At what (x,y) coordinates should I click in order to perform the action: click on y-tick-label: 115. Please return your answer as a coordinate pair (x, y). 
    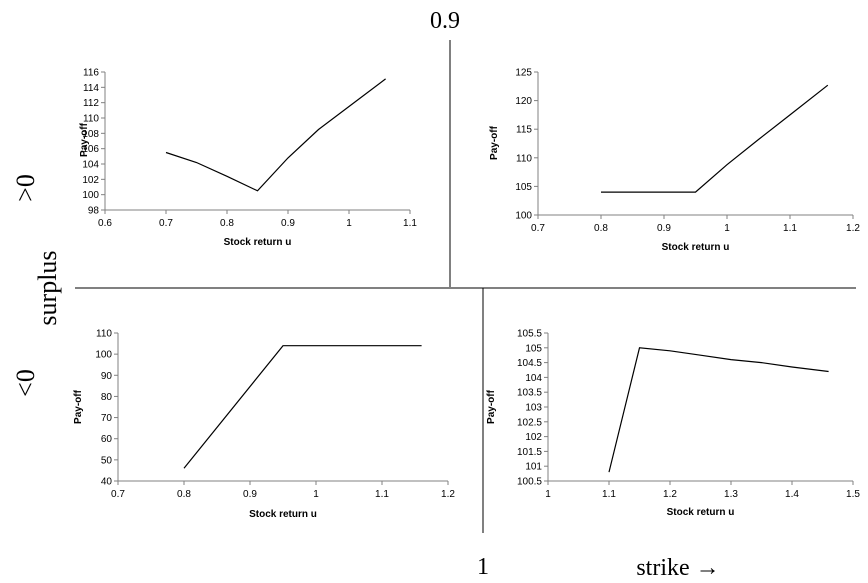
    Looking at the image, I should click on (524, 130).